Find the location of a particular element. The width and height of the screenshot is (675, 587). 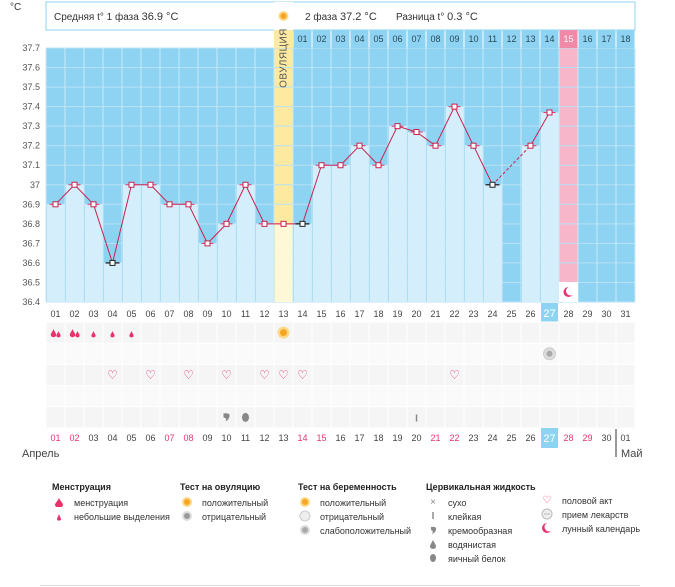

date-label: 05 is located at coordinates (131, 314).